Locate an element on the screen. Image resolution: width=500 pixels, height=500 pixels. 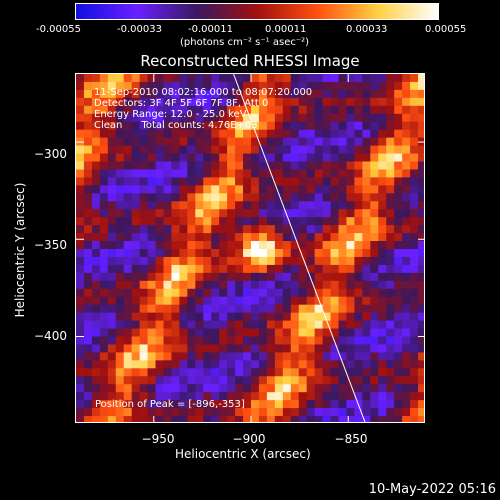
y-tick-label: −350 is located at coordinates (50, 245).